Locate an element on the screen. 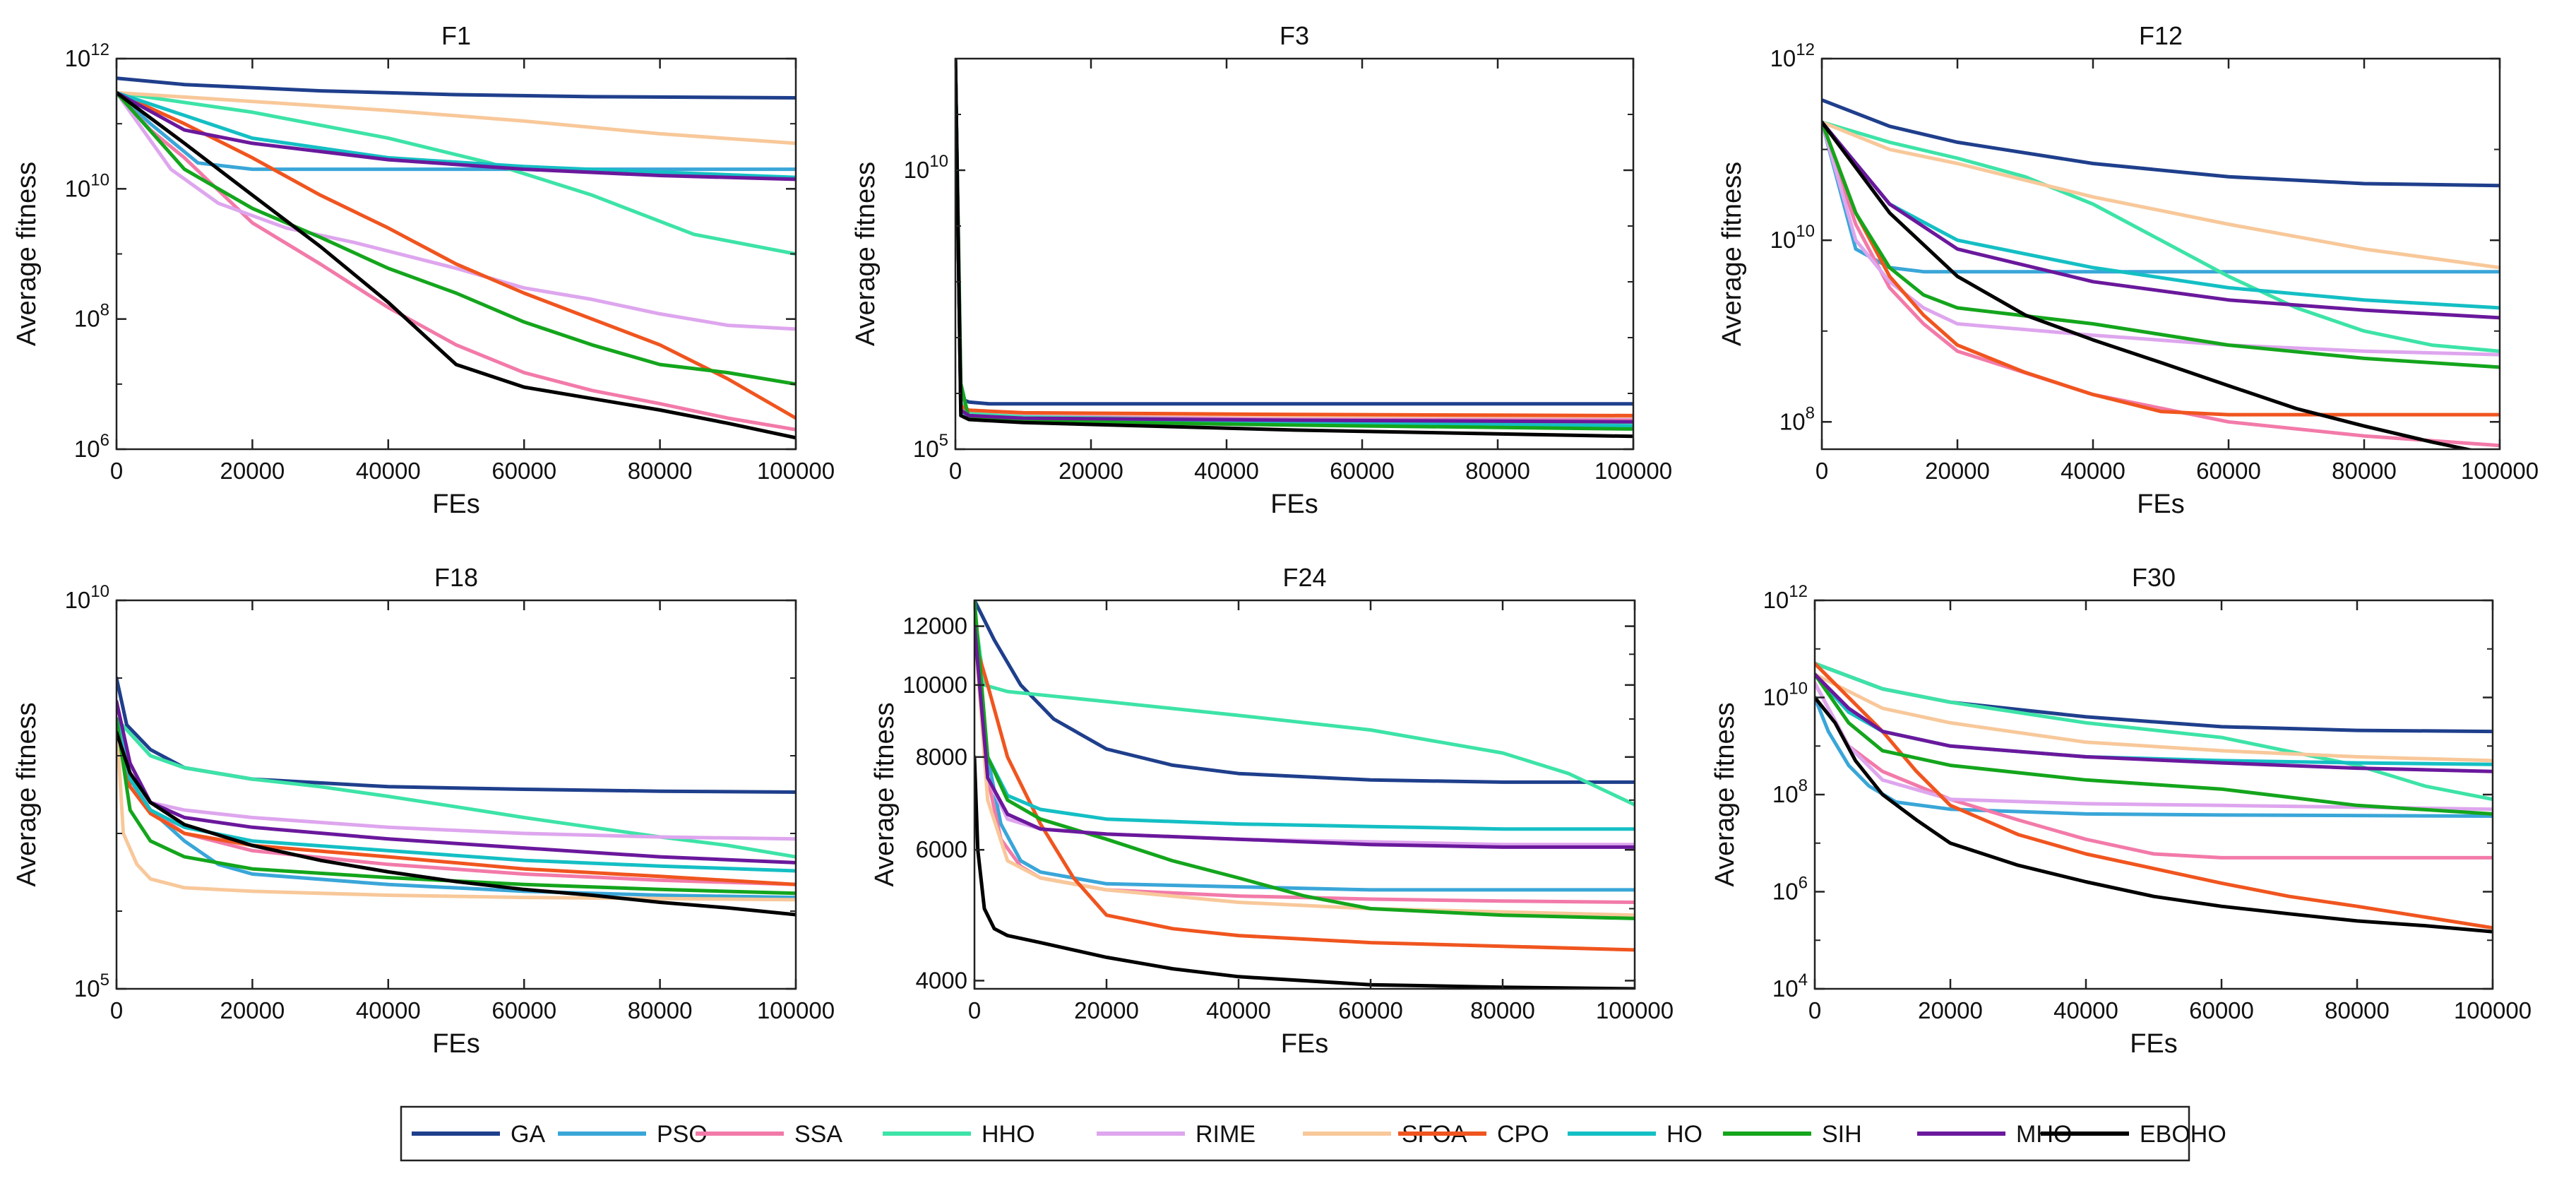 This screenshot has width=2576, height=1188. y-tick-label: 4000 is located at coordinates (941, 980).